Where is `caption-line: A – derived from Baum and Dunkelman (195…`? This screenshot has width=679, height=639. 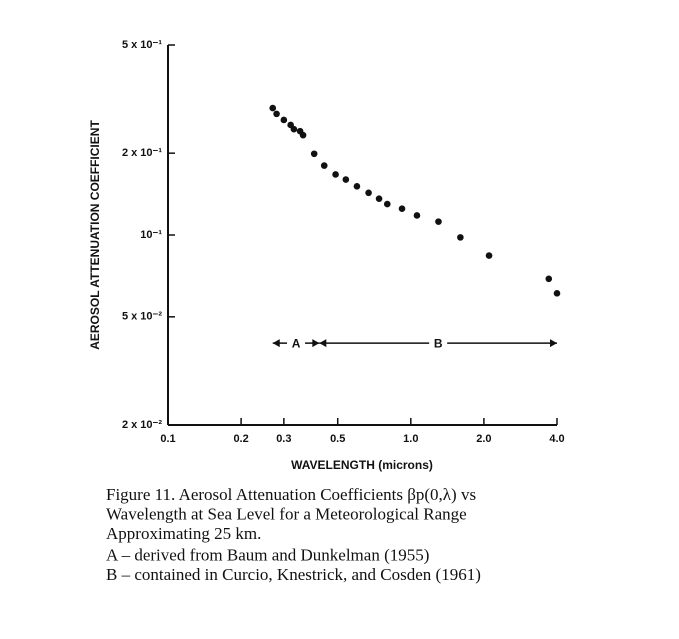 caption-line: A – derived from Baum and Dunkelman (195… is located at coordinates (267, 555).